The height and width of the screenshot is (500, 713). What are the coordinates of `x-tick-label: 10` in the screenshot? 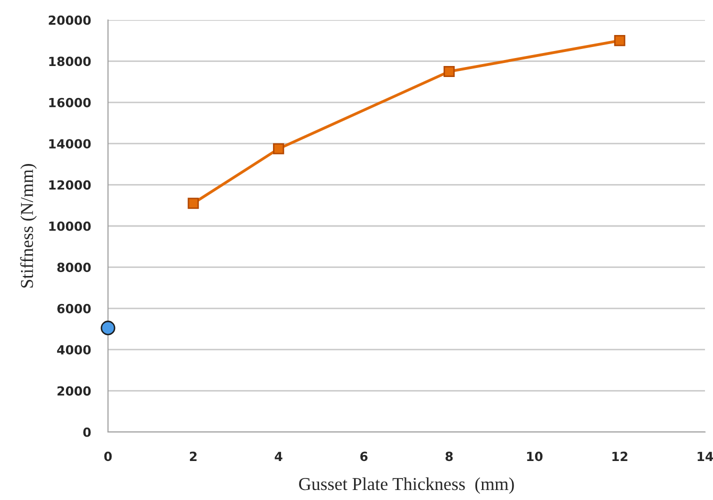 It's located at (535, 457).